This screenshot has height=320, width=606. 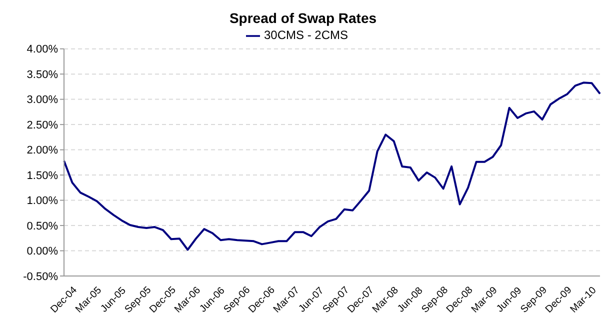 What do you see at coordinates (42, 252) in the screenshot?
I see `y-tick-label: 0.00%` at bounding box center [42, 252].